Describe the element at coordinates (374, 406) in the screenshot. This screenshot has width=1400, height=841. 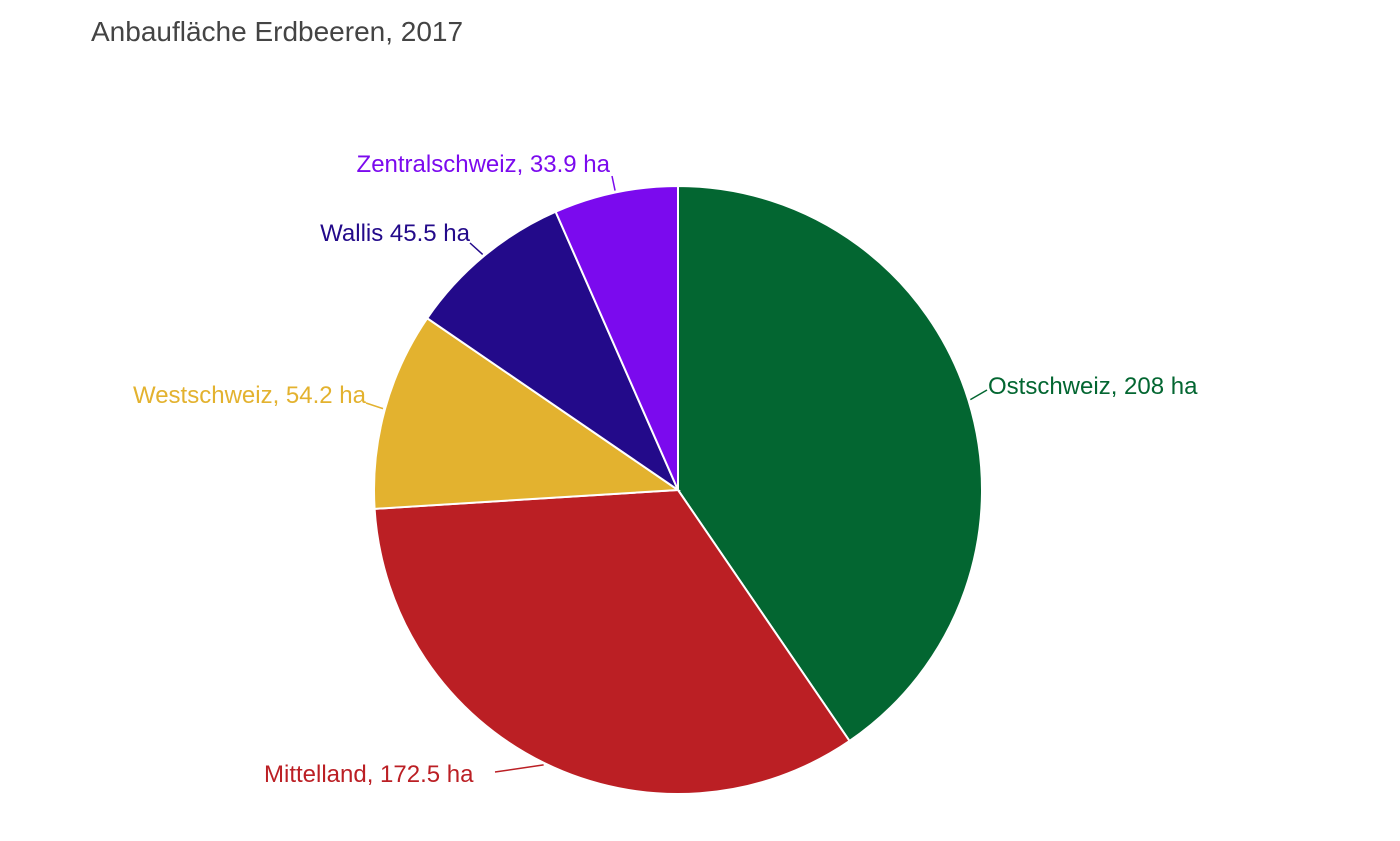
I see `leader-line-westschweiz` at that location.